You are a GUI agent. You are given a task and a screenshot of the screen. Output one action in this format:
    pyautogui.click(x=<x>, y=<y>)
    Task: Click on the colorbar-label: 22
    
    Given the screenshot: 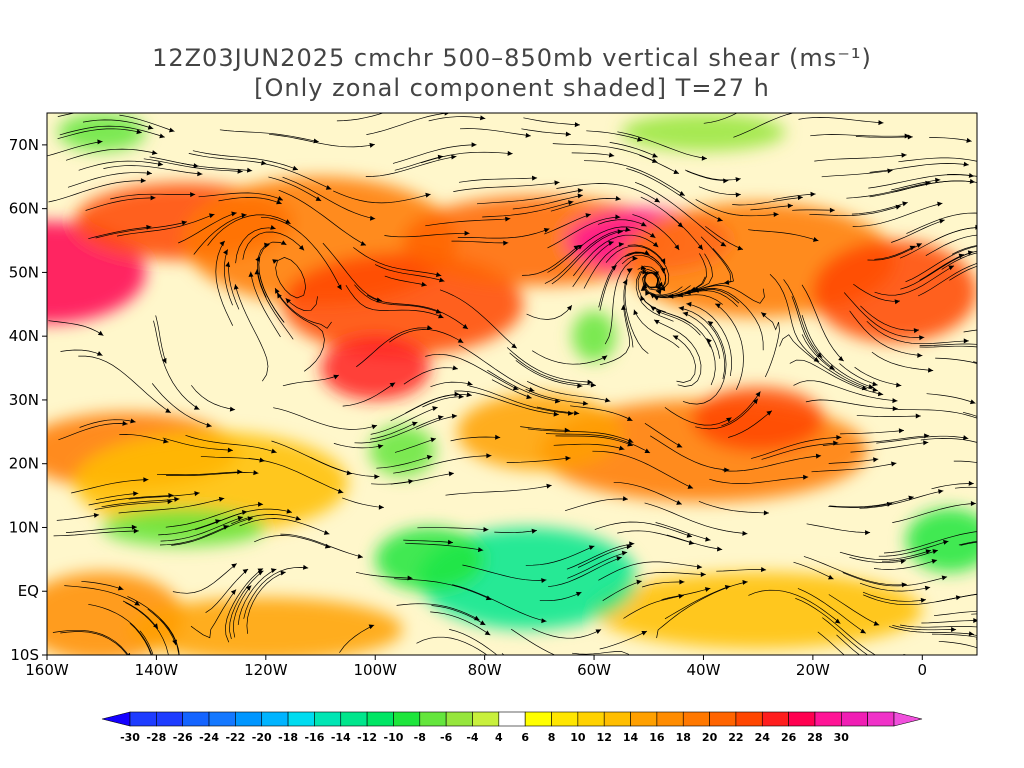 What is the action you would take?
    pyautogui.click(x=735, y=737)
    